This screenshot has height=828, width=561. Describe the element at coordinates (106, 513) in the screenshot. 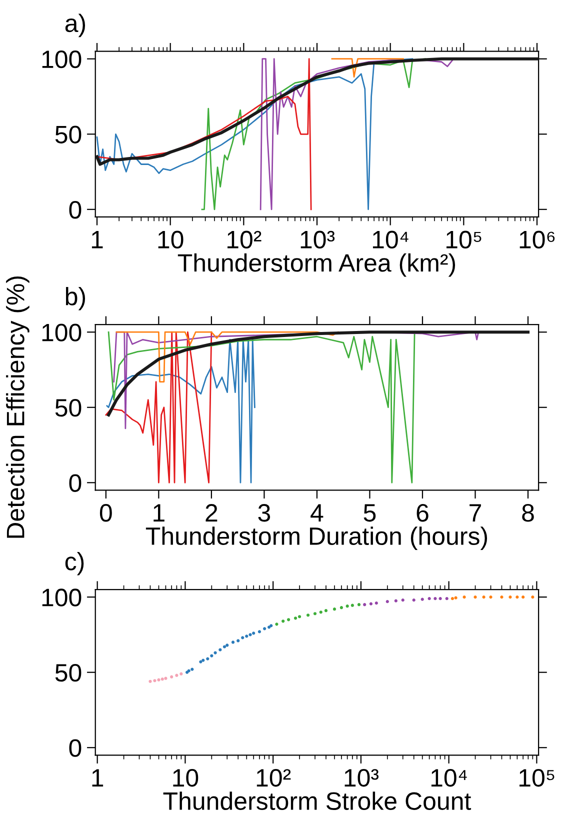

I see `x-tick-label: 0` at that location.